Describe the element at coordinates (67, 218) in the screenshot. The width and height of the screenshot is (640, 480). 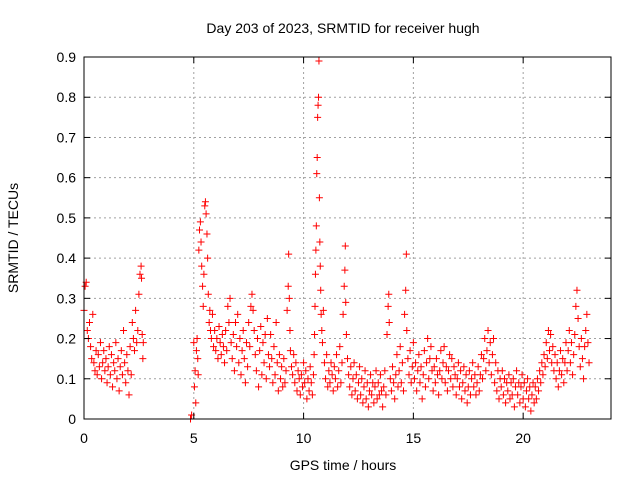
I see `y-tick-label: 0.5` at that location.